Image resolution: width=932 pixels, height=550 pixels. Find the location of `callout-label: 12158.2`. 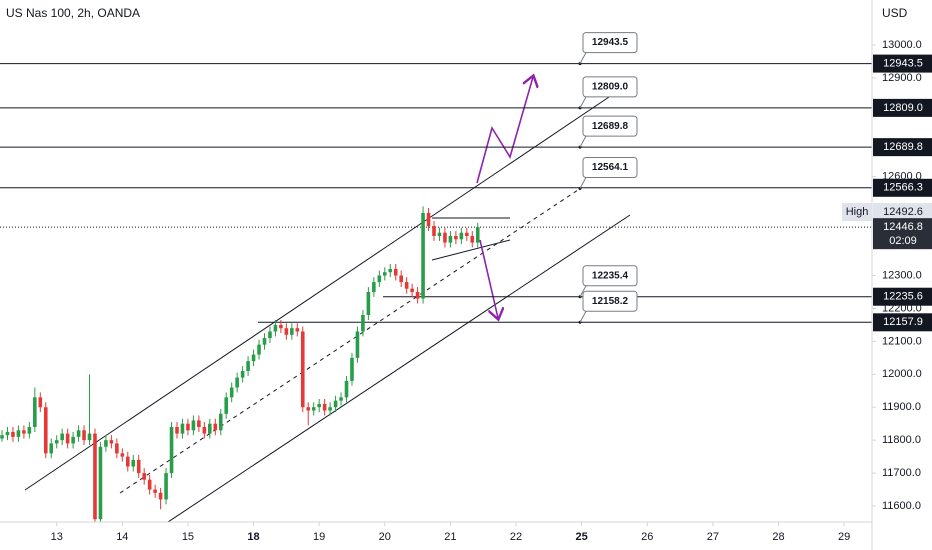

callout-label: 12158.2 is located at coordinates (610, 301).